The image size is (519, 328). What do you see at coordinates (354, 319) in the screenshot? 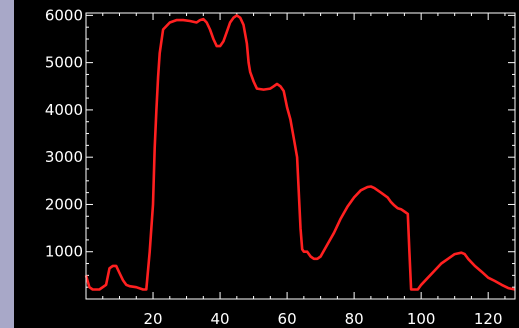
I see `x-tick-label: 80` at bounding box center [354, 319].